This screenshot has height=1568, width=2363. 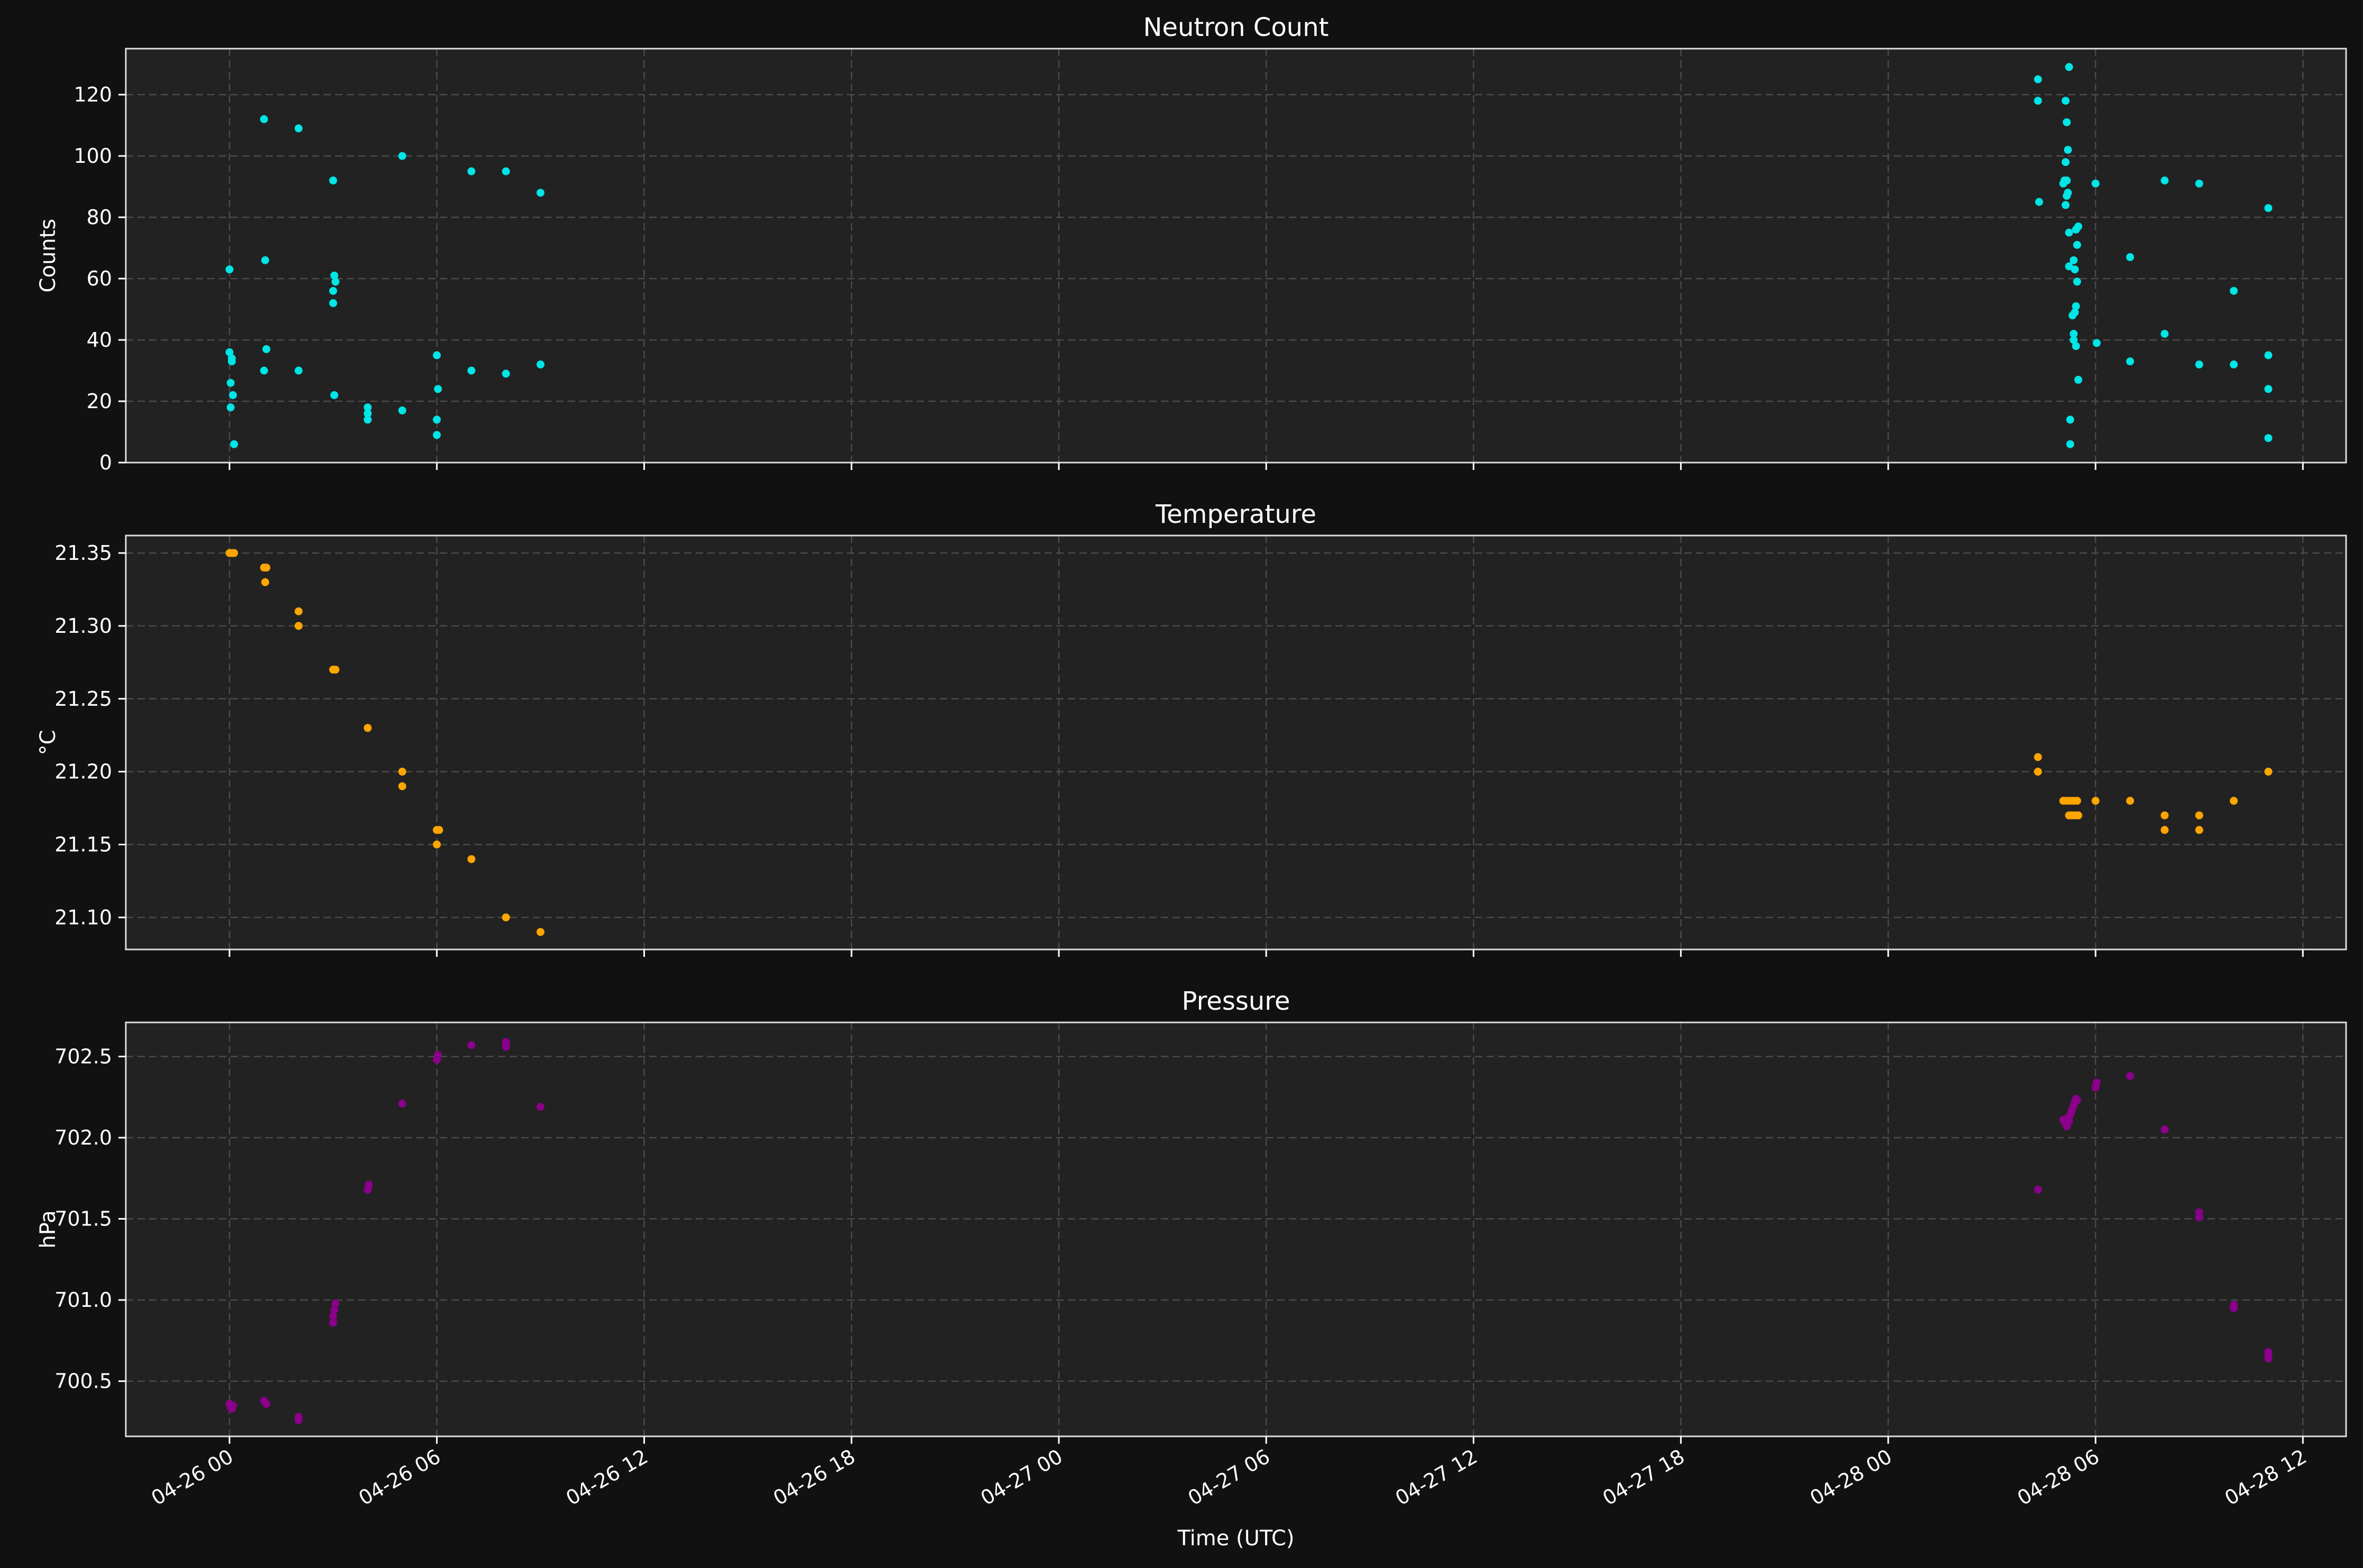 I want to click on y-tick-label: 120, so click(x=92, y=94).